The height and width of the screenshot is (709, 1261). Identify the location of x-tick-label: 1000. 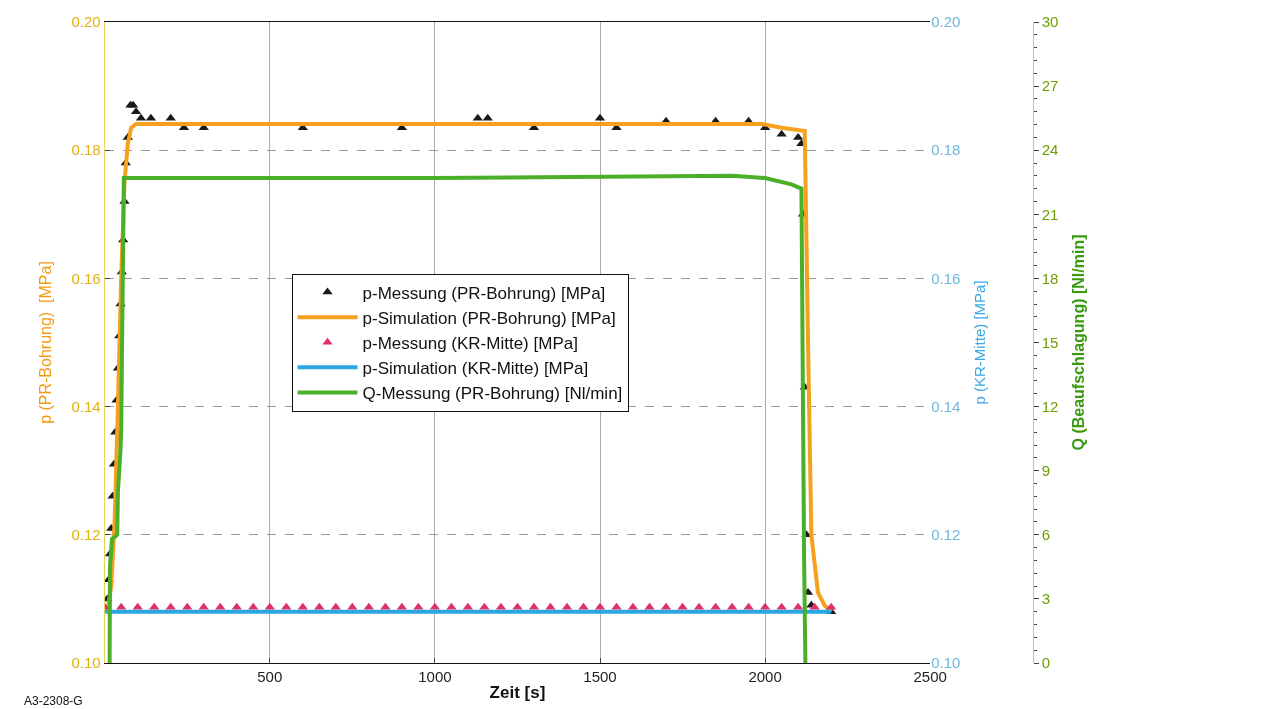
(435, 676).